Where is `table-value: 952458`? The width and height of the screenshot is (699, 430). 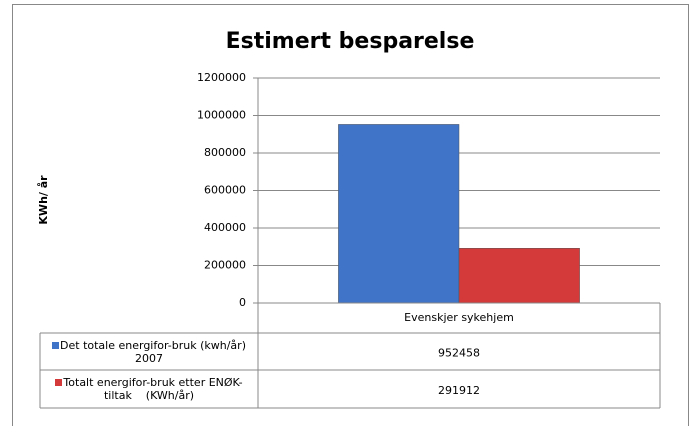
table-value: 952458 is located at coordinates (459, 353).